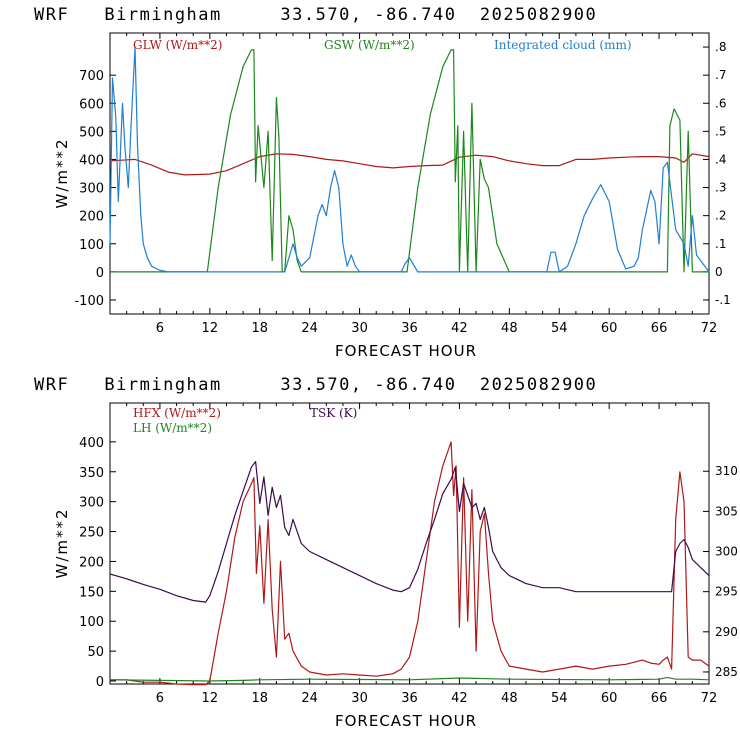 The width and height of the screenshot is (740, 740). I want to click on legend-glw: GLW (W/m**2), so click(177, 45).